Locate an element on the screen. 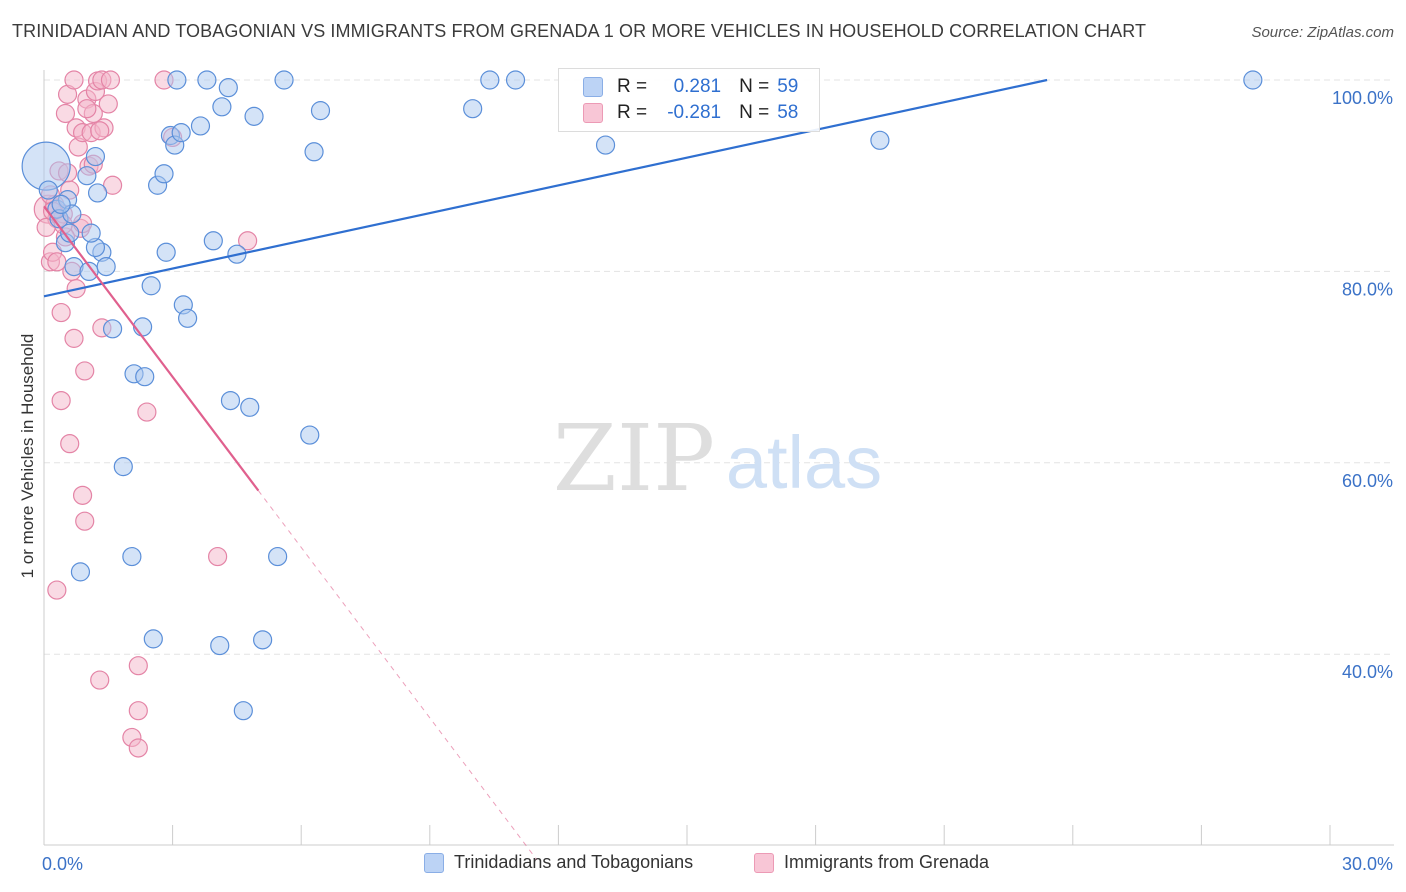  source-credit: Source: ZipAtlas.com is located at coordinates (1322, 32).